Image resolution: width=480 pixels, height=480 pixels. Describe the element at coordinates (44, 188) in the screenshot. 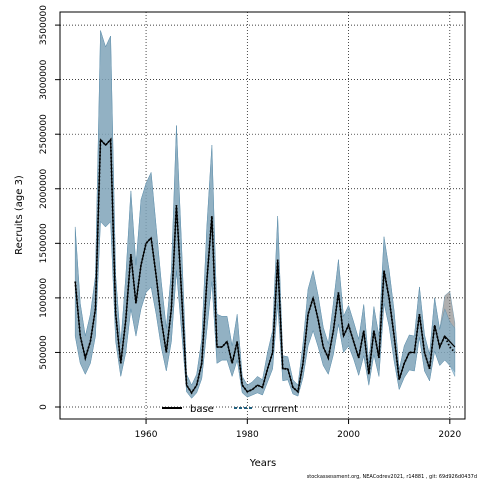

I see `y-tick-label: 2000000` at that location.